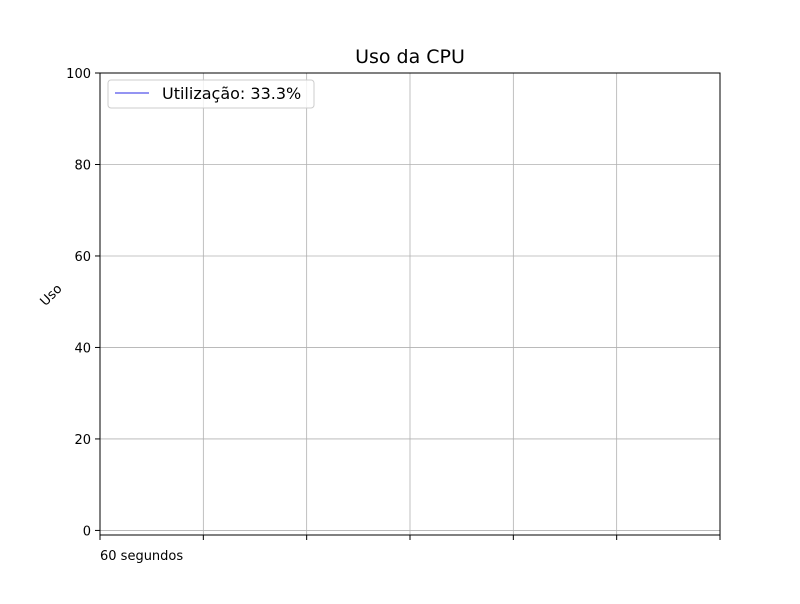 This screenshot has width=800, height=604. Describe the element at coordinates (141, 556) in the screenshot. I see `x-axis-label: 60 segundos` at that location.